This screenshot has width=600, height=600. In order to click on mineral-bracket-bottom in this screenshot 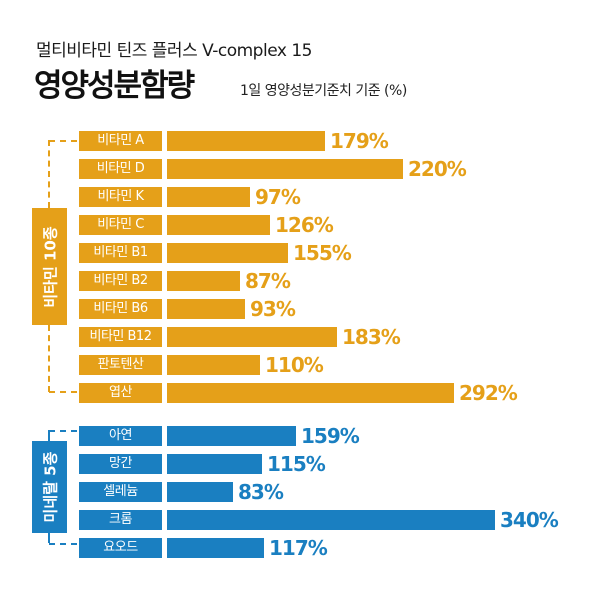, I will do `click(63, 544)`.